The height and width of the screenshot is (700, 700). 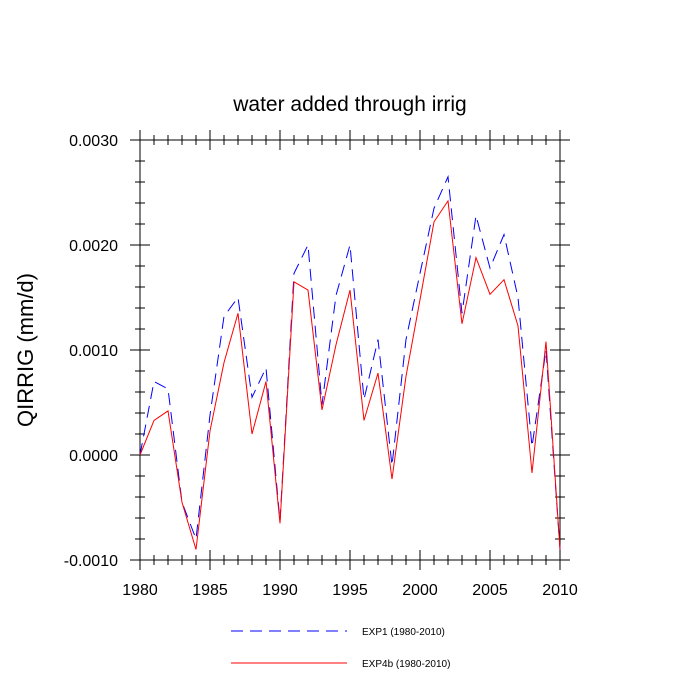 I want to click on y-axis-label: QIRRIG (mm/d), so click(x=25, y=350).